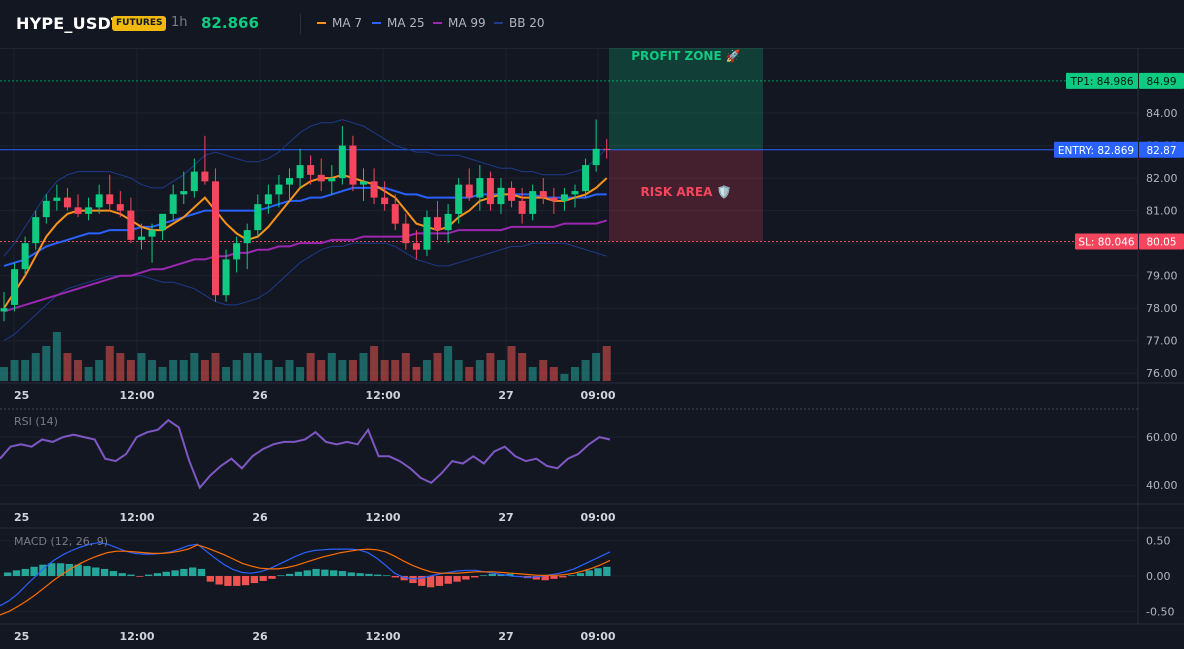 The height and width of the screenshot is (649, 1184). What do you see at coordinates (1162, 113) in the screenshot?
I see `price-tick-label: 84.00` at bounding box center [1162, 113].